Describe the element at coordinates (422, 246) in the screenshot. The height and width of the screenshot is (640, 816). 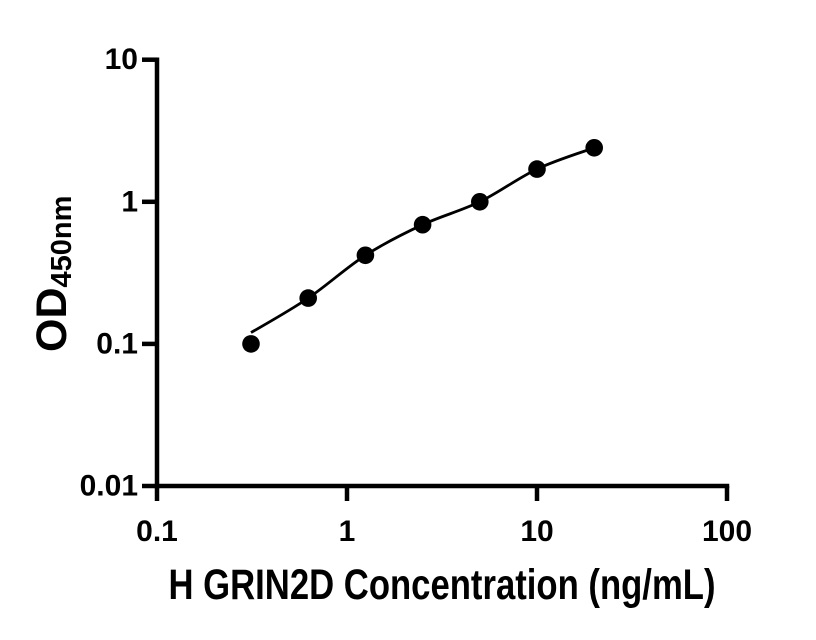
I see `plot-area` at that location.